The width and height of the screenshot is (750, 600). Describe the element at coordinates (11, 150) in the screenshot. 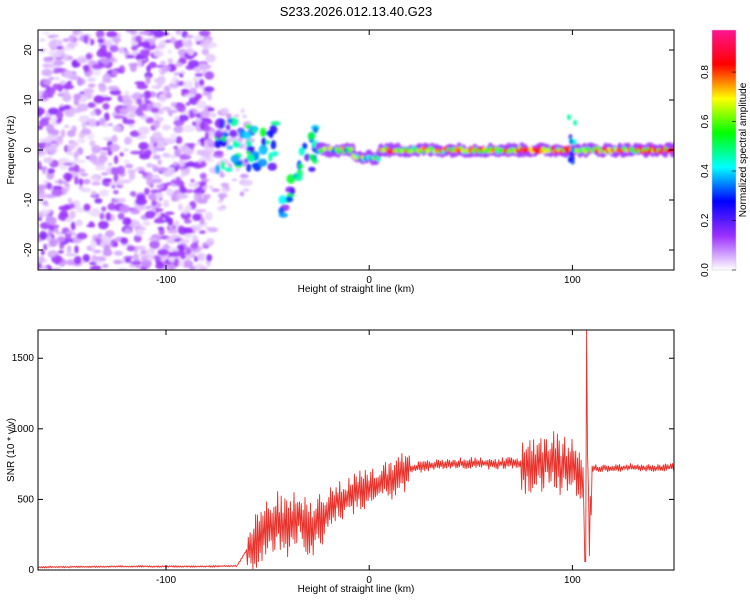

I see `spectrogram-y-axis-title: Frequency (Hz)` at that location.